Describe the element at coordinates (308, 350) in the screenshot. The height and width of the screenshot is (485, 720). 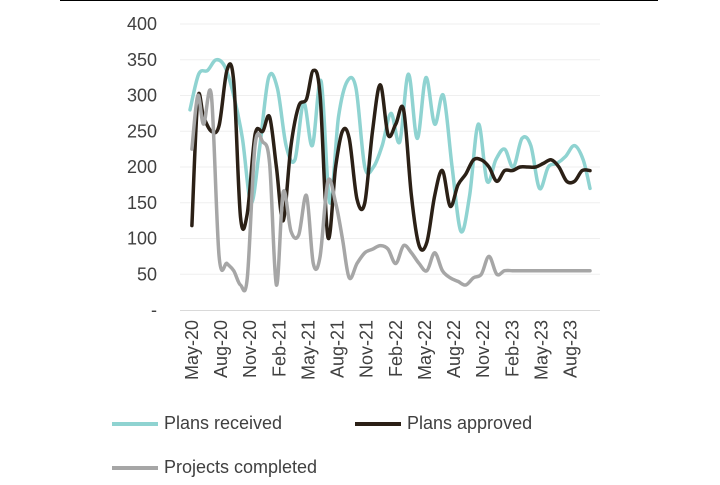
I see `x-tick-label: May-21` at that location.